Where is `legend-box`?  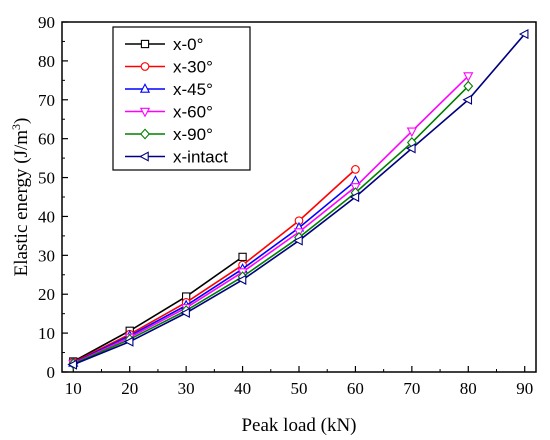 legend-box is located at coordinates (181, 98).